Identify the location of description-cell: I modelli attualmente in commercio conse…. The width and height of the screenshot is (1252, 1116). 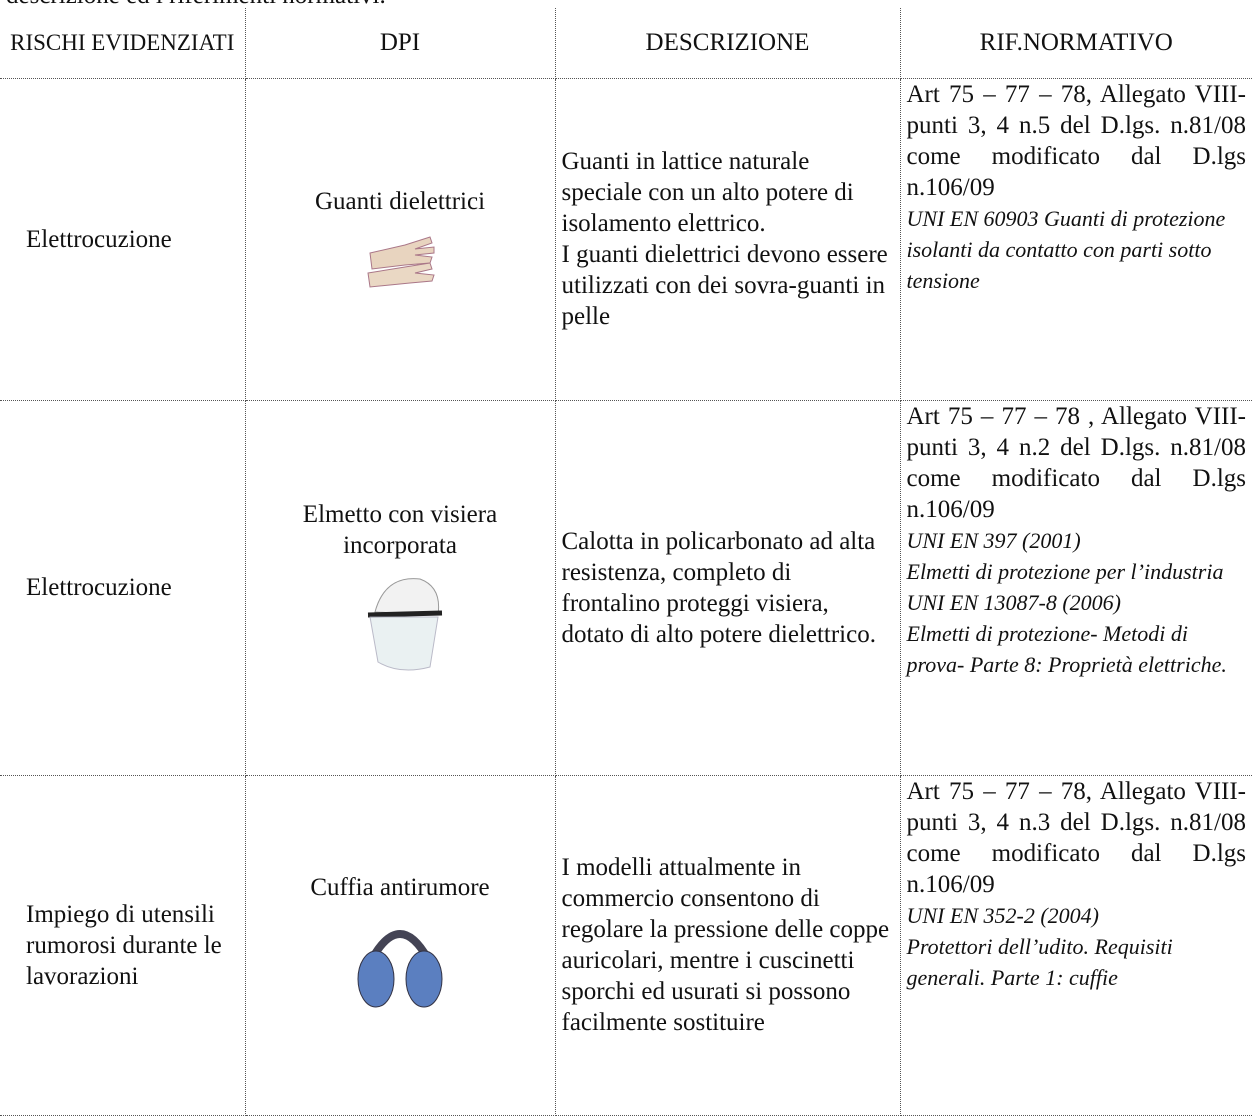
(727, 945).